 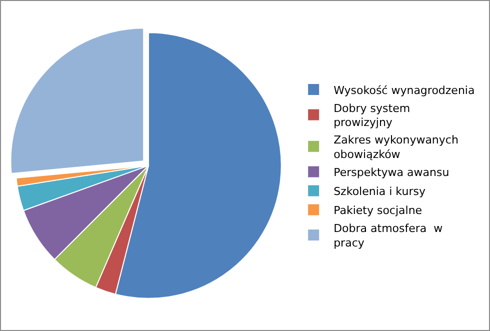 What do you see at coordinates (380, 191) in the screenshot?
I see `legend-label: Szkolenia i kursy` at bounding box center [380, 191].